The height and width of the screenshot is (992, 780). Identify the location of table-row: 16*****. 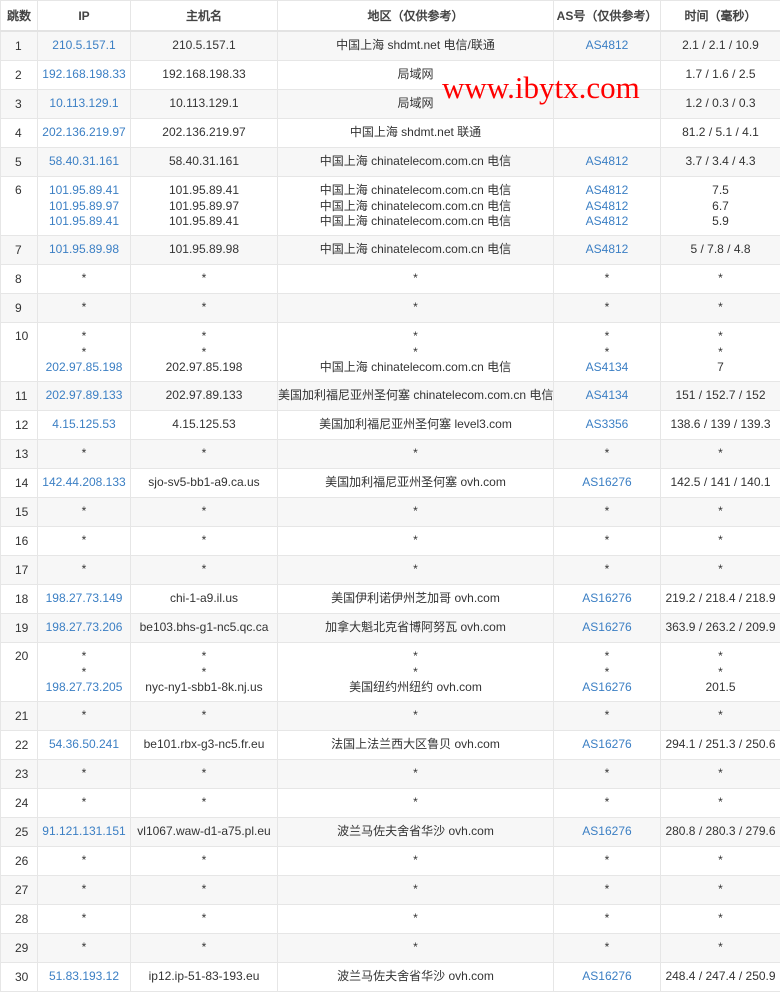
(390, 541).